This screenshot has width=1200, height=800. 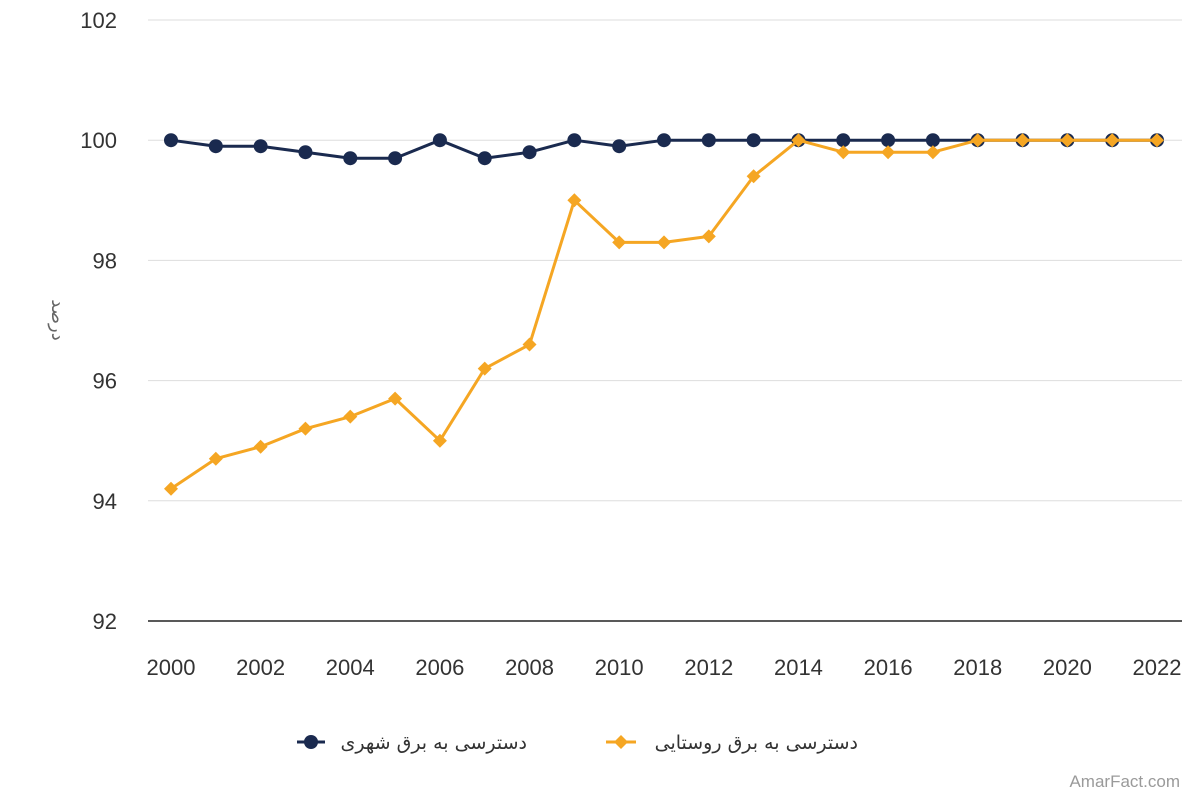 I want to click on x-tick-label: 2020, so click(x=1067, y=667).